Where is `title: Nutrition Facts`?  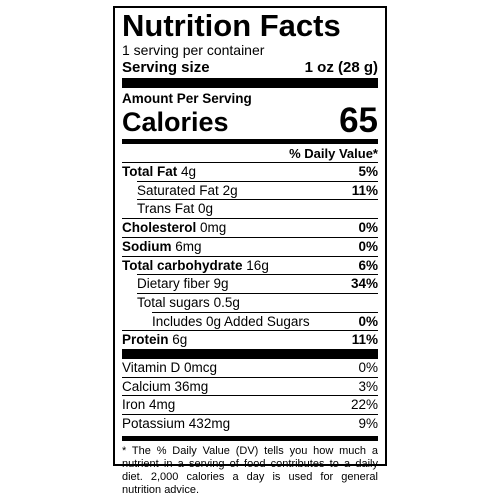
title: Nutrition Facts is located at coordinates (231, 25).